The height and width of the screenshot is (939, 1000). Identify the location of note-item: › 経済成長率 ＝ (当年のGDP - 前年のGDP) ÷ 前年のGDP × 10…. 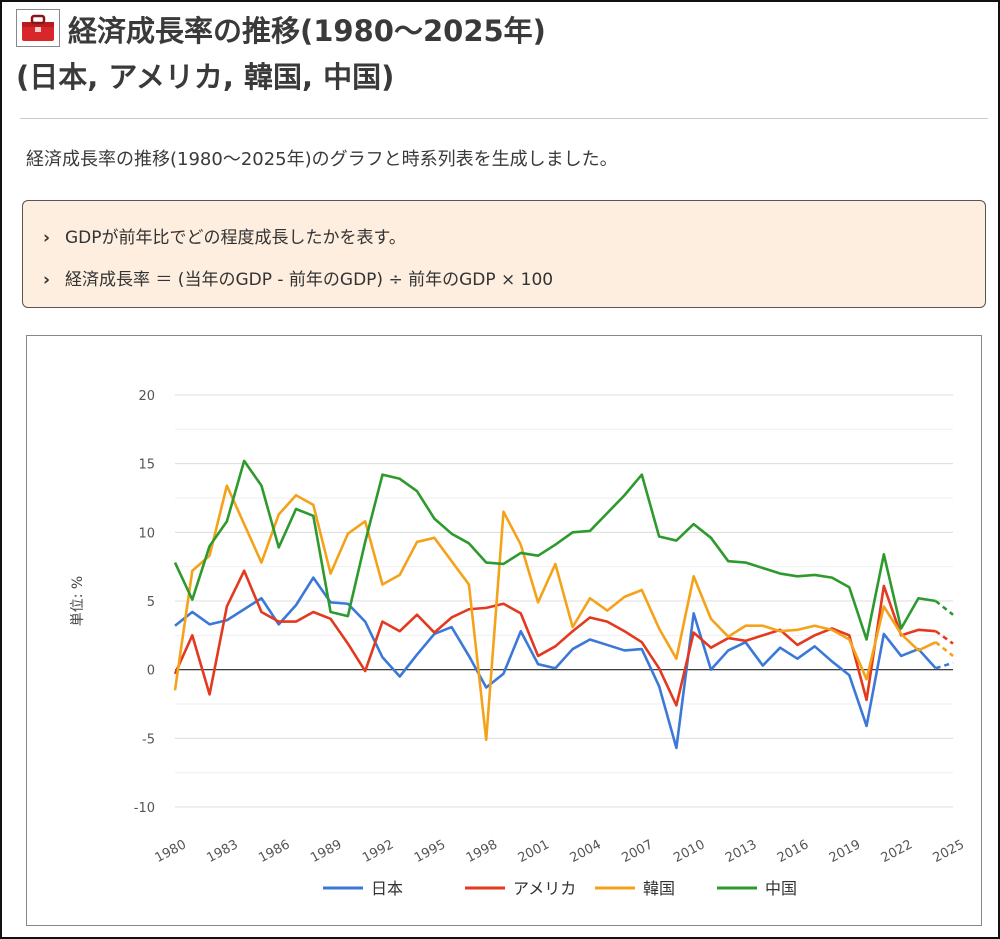
(298, 277).